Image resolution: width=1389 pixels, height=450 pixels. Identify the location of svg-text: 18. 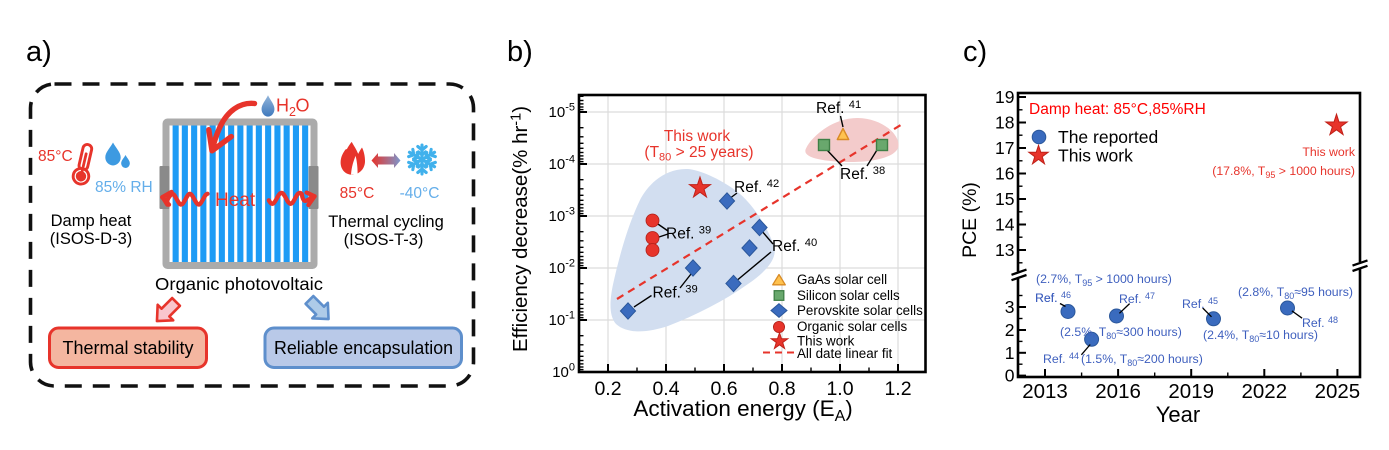
(1004, 123).